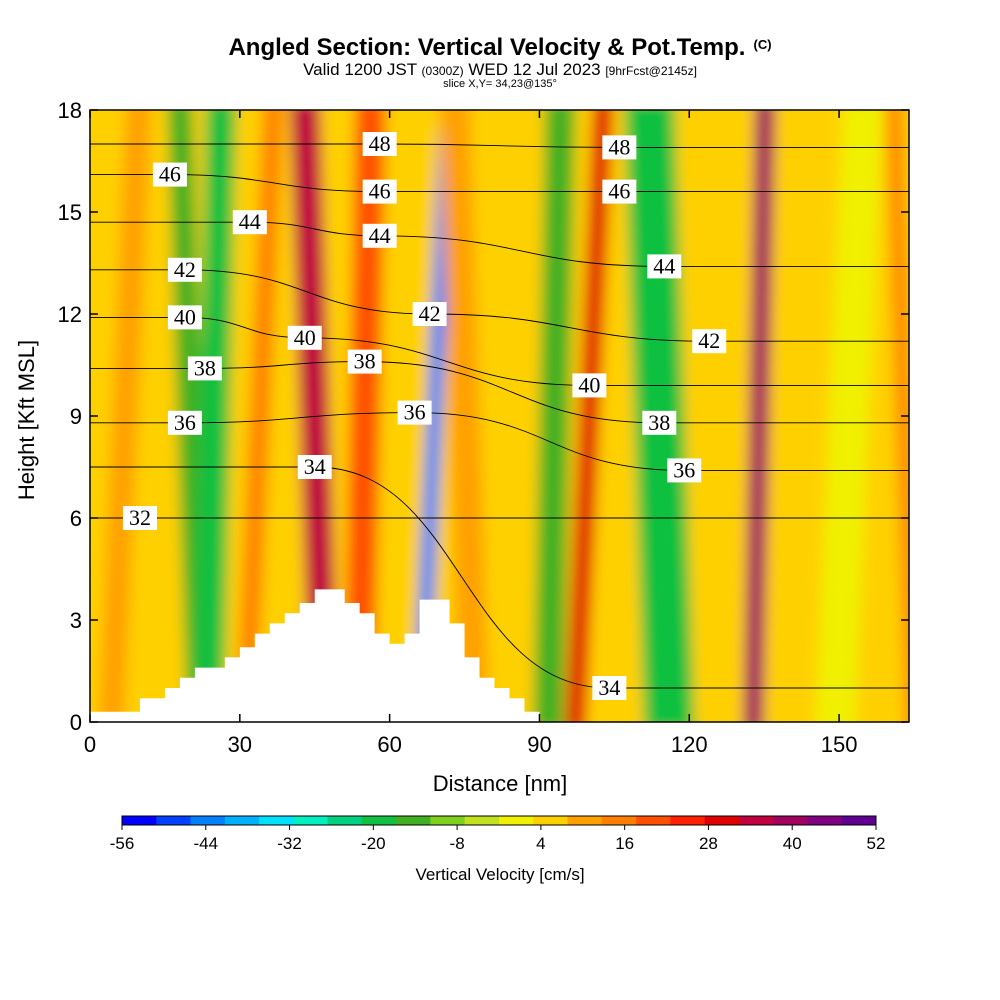 This screenshot has height=1000, width=1000. Describe the element at coordinates (240, 744) in the screenshot. I see `x-tick-label: 30` at that location.